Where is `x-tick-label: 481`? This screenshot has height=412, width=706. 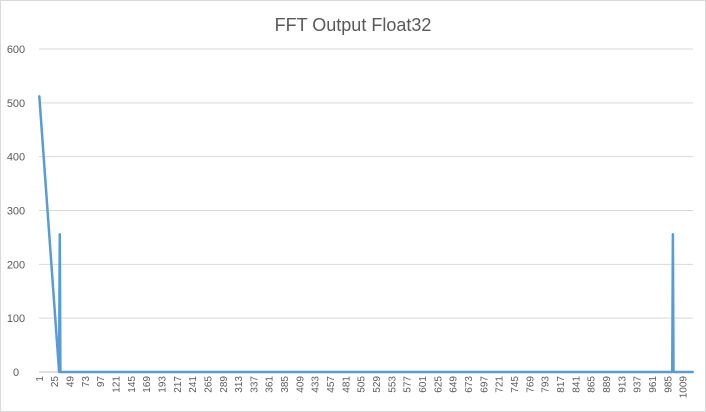
x-tick-label: 481 is located at coordinates (346, 384).